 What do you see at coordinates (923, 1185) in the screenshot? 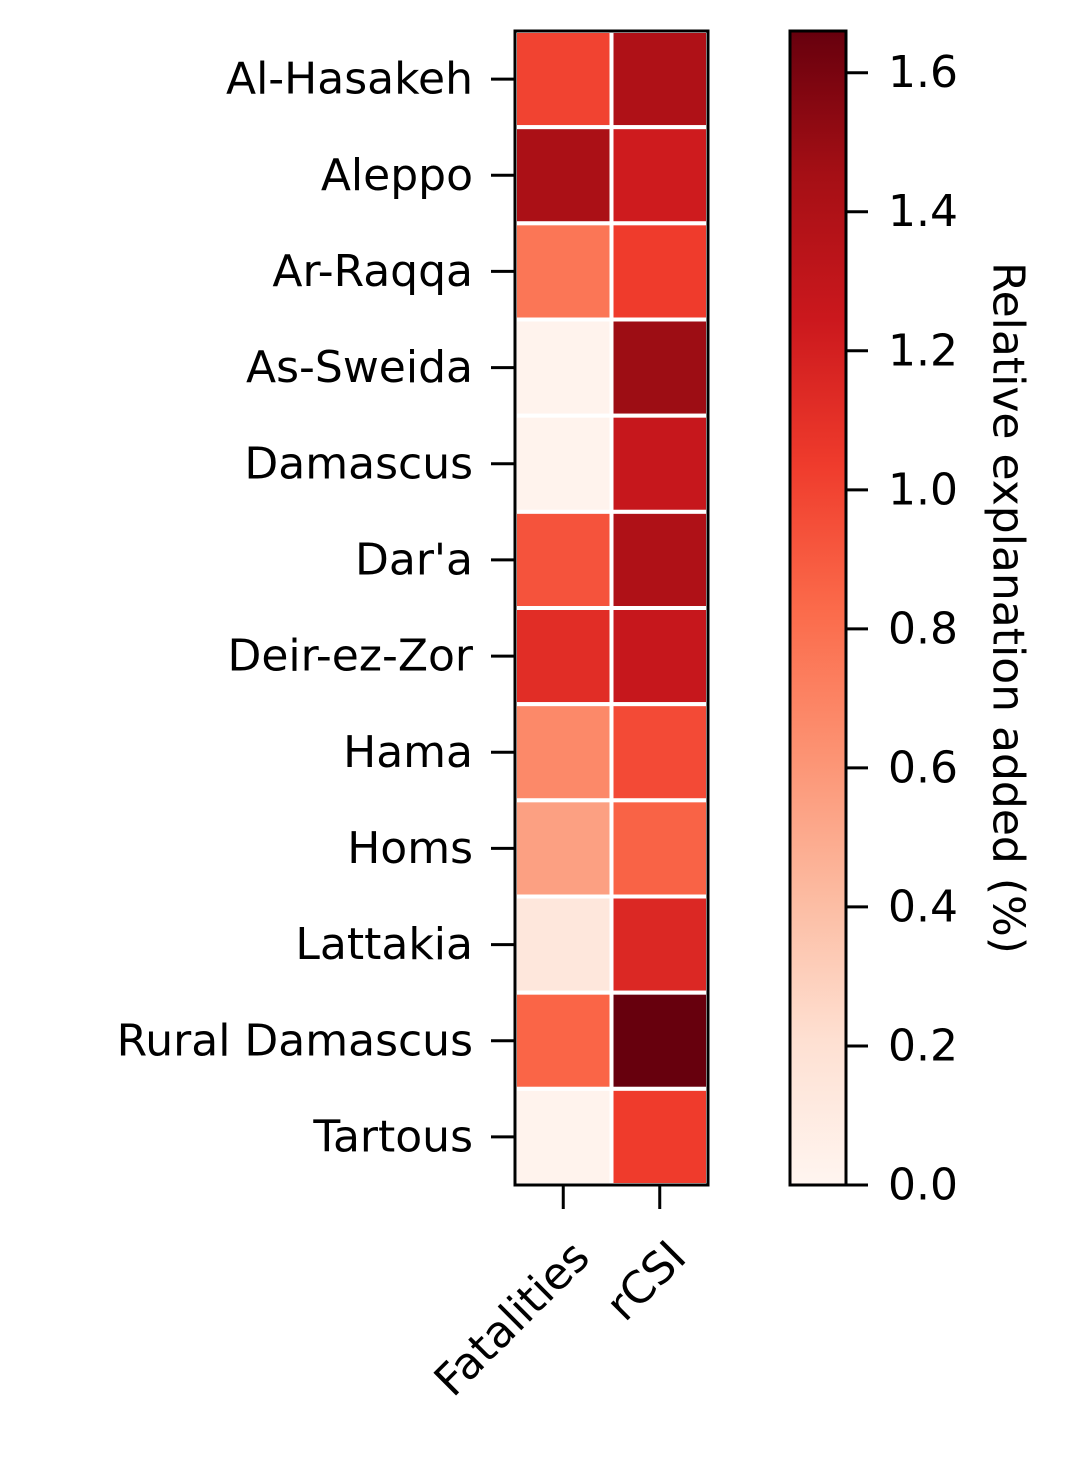
I see `colorbar-tick-label: 0.0` at bounding box center [923, 1185].